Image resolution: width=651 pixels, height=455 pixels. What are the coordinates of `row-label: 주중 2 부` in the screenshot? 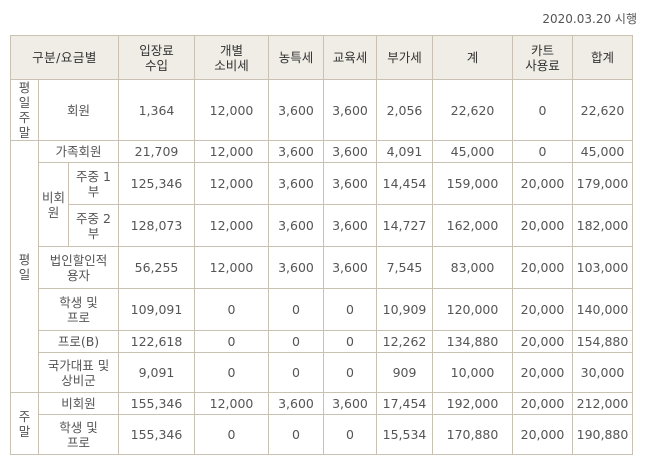 It's located at (93, 225).